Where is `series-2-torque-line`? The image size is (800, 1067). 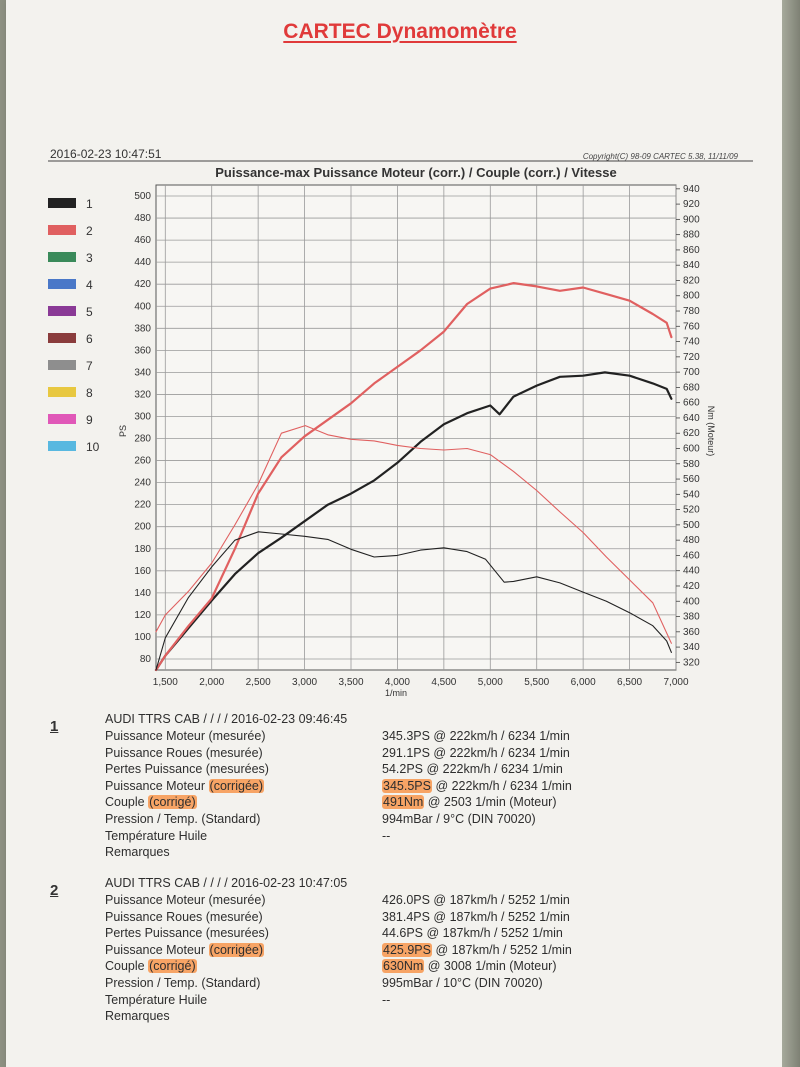 series-2-torque-line is located at coordinates (413, 534).